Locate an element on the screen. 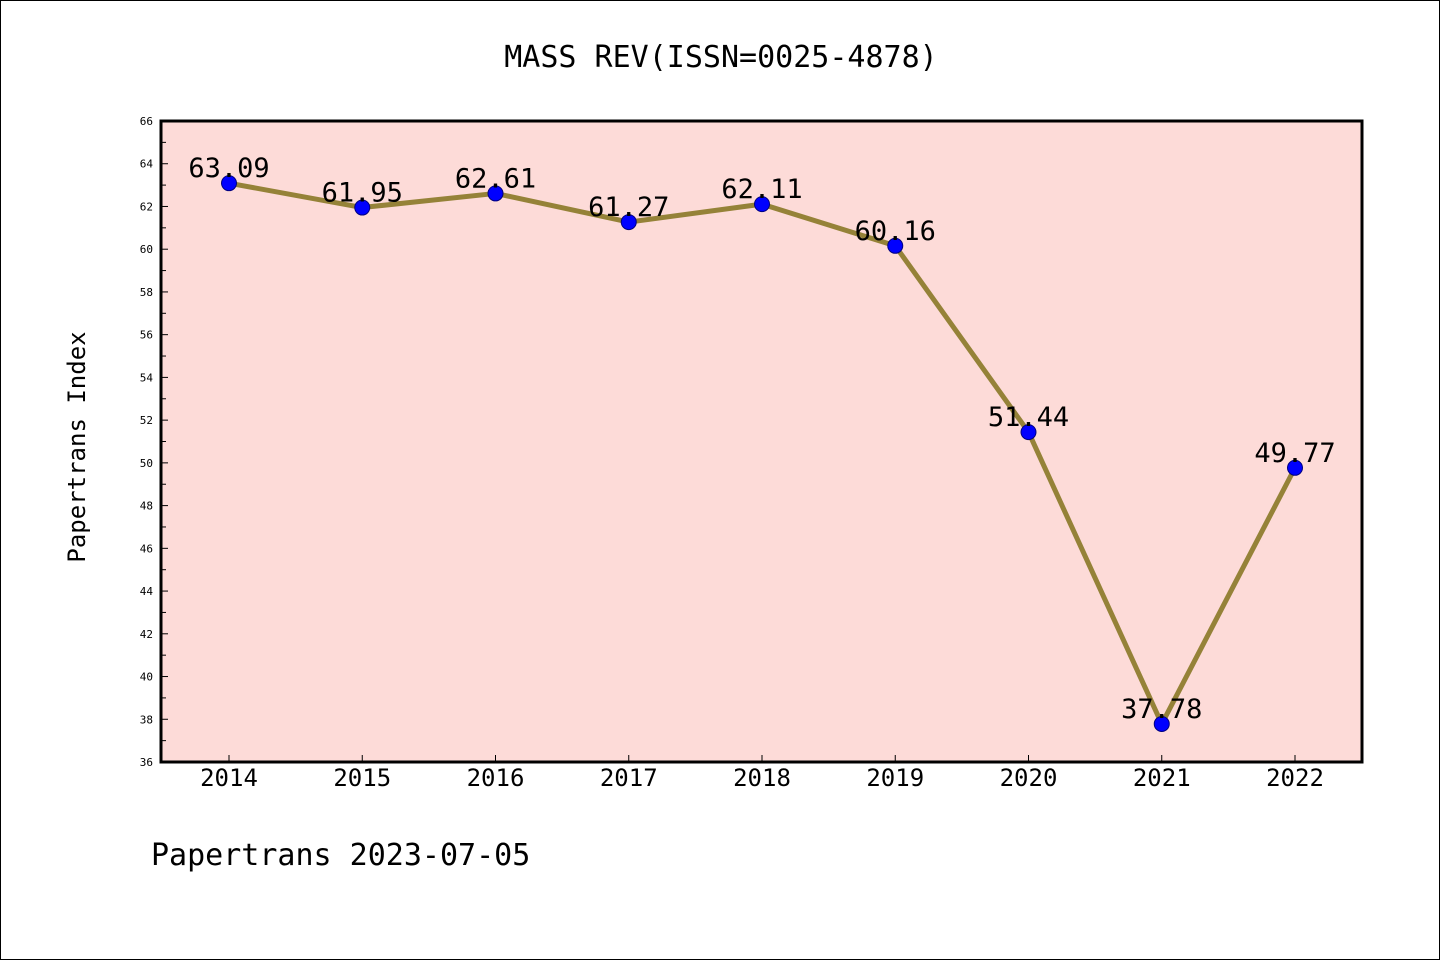 This screenshot has width=1440, height=961. data-label: 61.27 is located at coordinates (628, 207).